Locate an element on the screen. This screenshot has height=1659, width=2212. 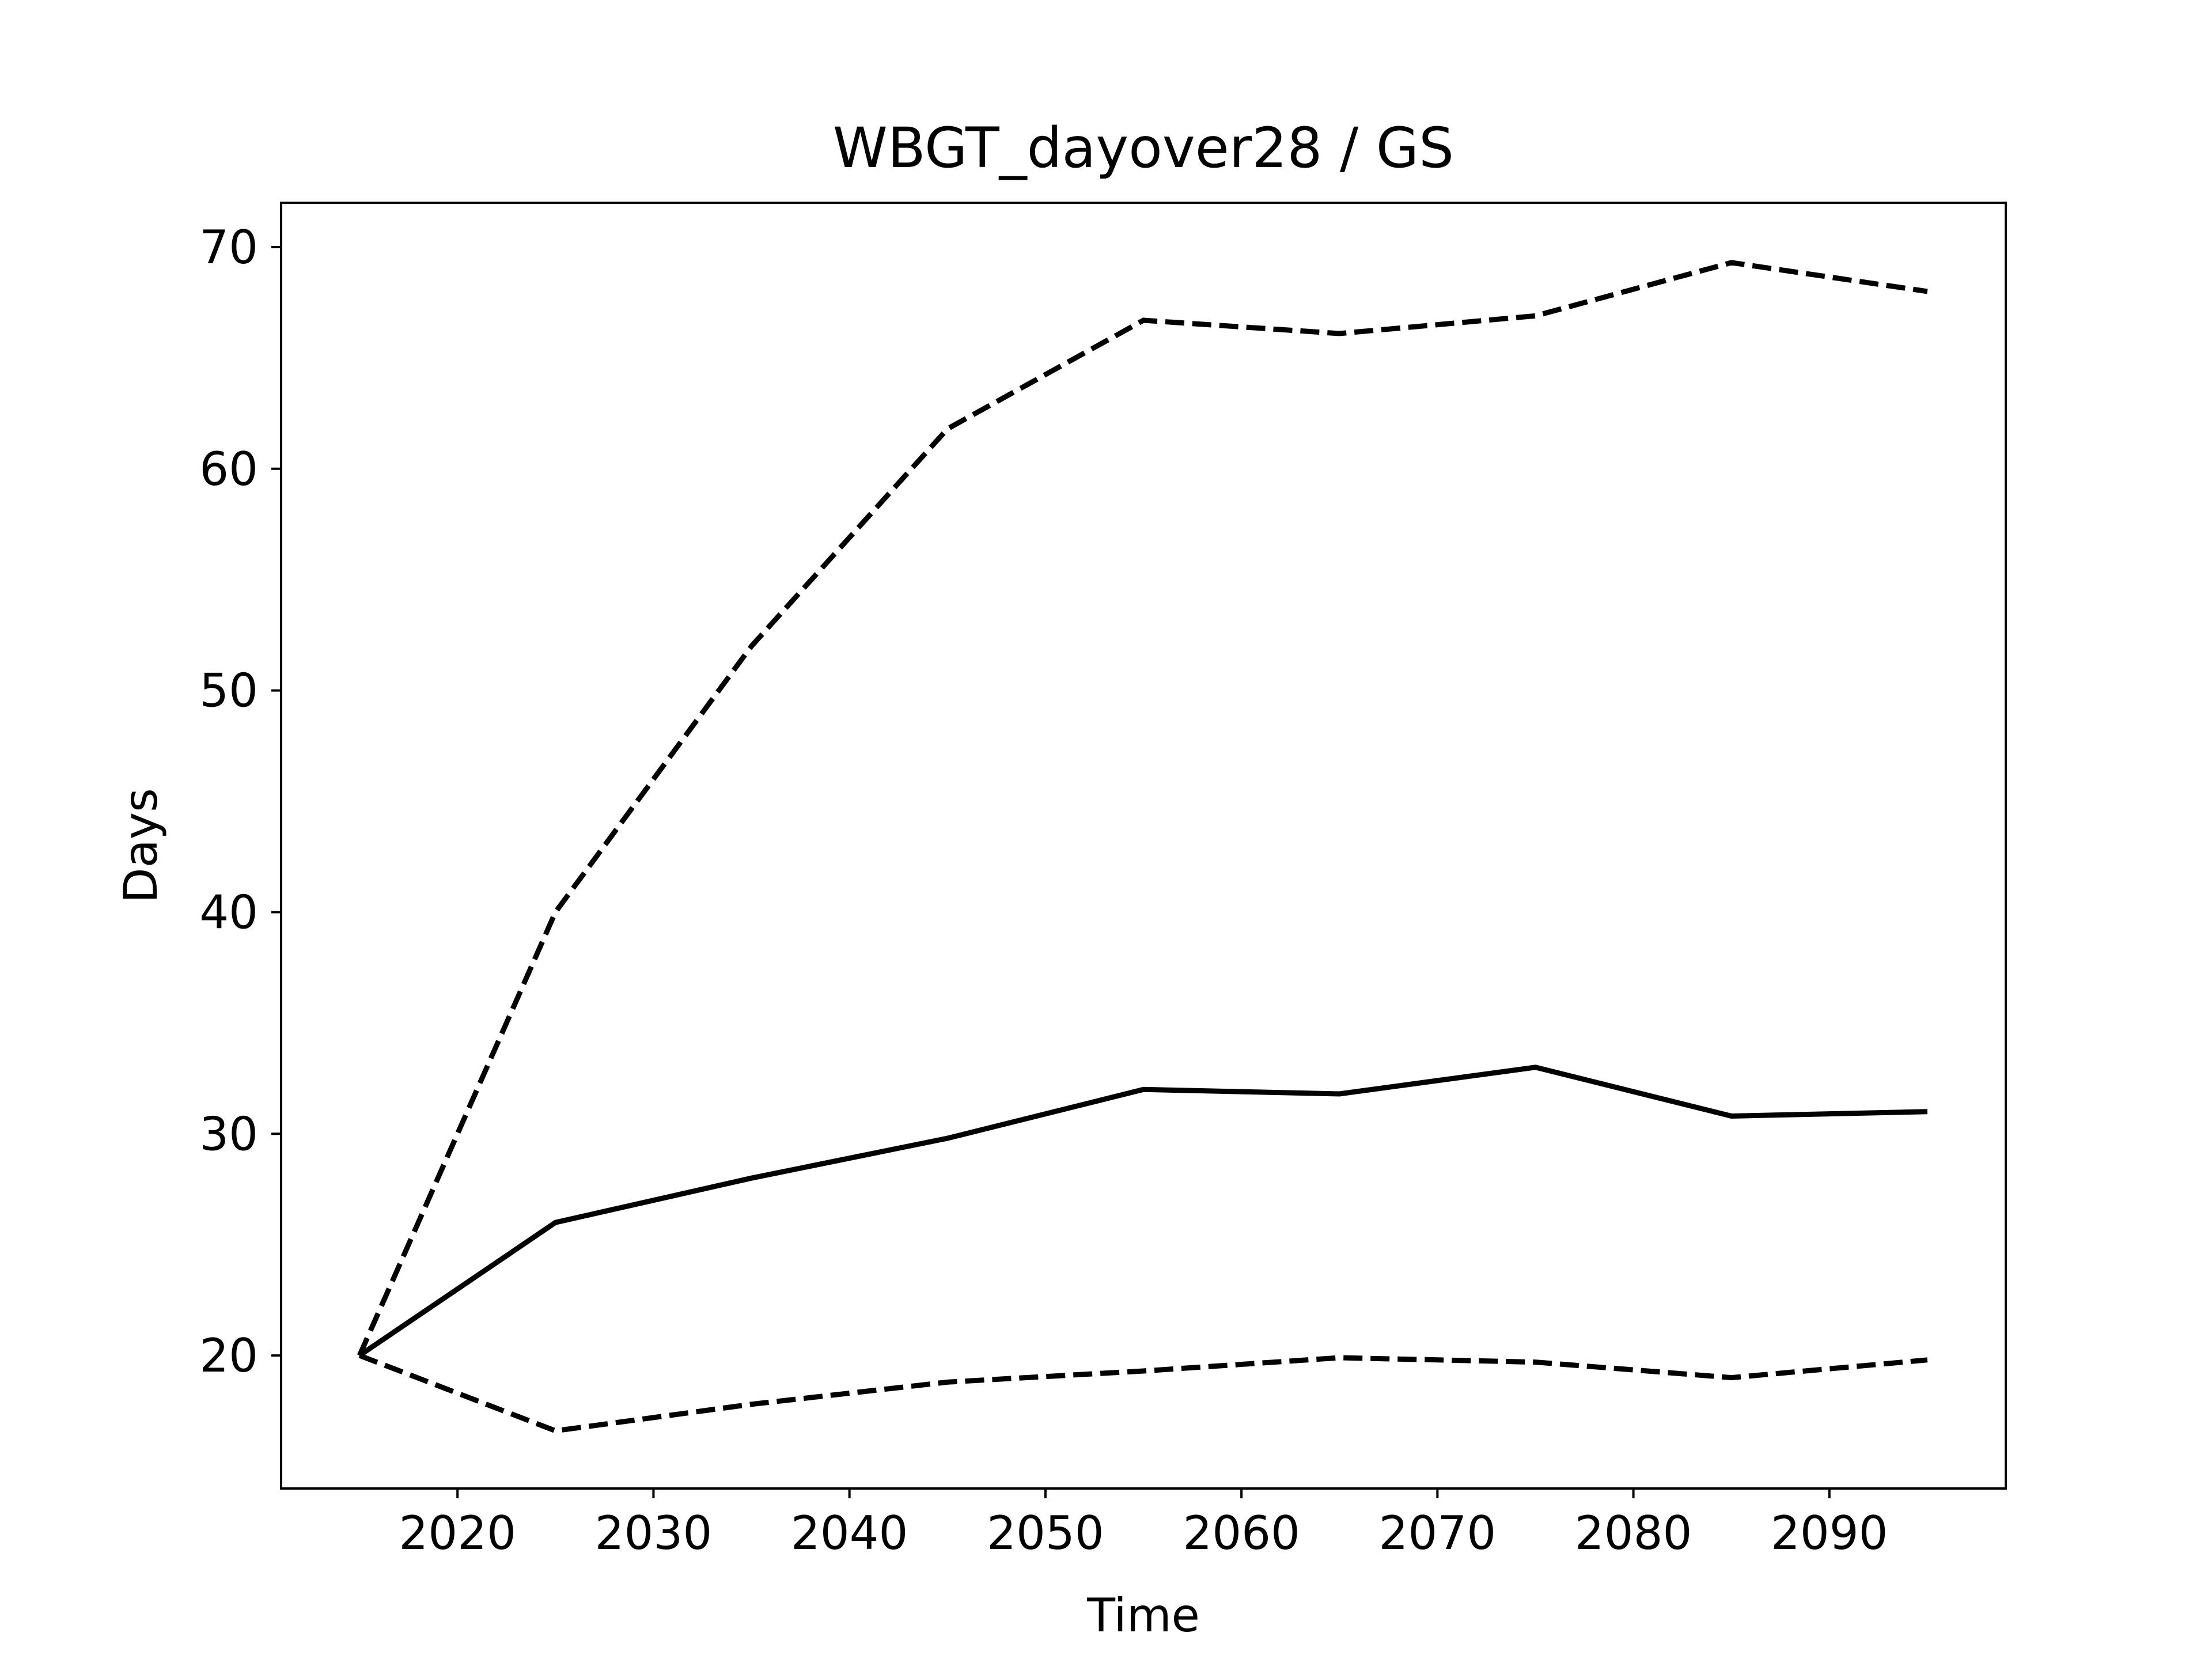
y-tick-label: 60 is located at coordinates (228, 469).